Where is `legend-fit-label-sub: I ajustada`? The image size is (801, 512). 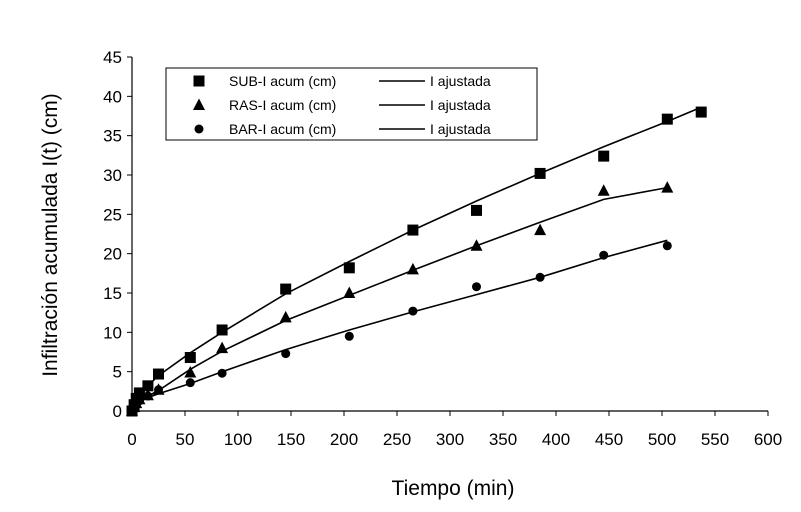 legend-fit-label-sub: I ajustada is located at coordinates (460, 81).